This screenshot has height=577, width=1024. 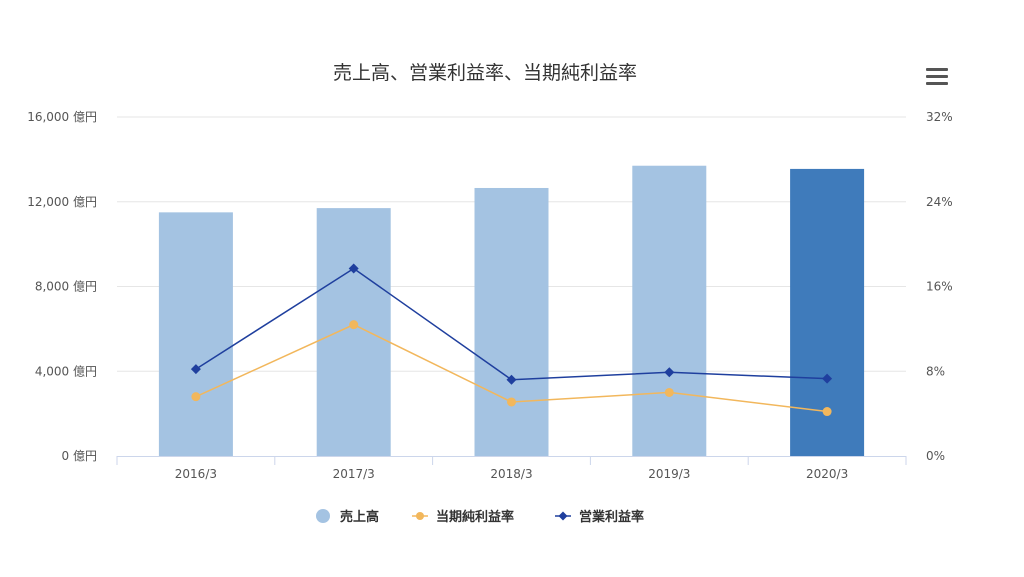 What do you see at coordinates (935, 371) in the screenshot?
I see `right-tick-label: 8%` at bounding box center [935, 371].